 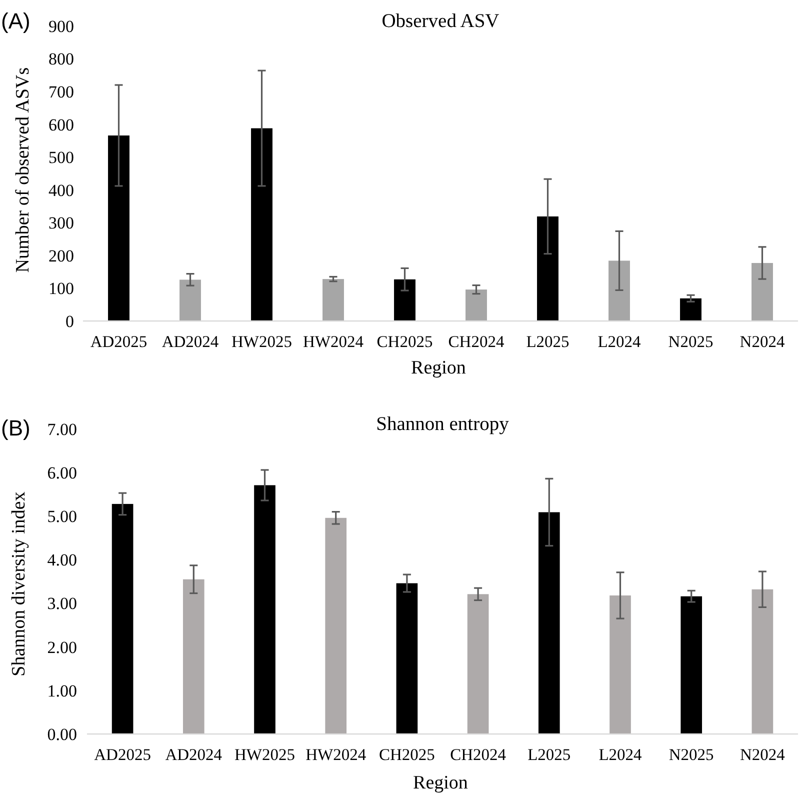 I want to click on y-tick-label: 900, so click(x=61, y=26).